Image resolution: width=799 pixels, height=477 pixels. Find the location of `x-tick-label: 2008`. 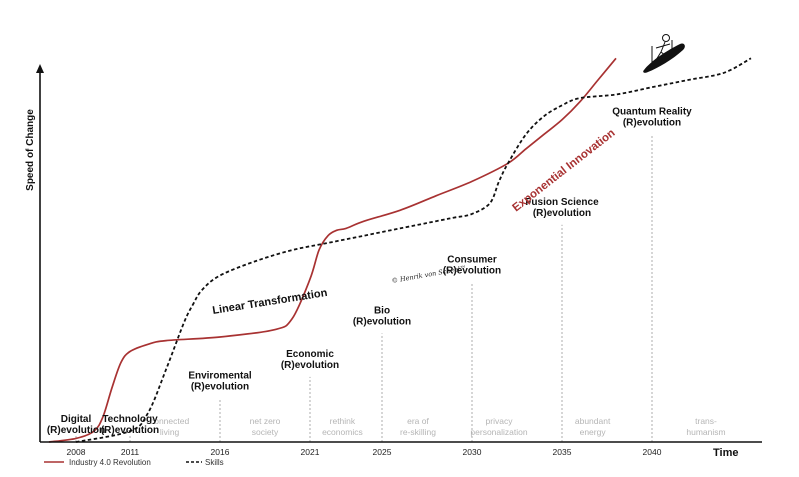

x-tick-label: 2008 is located at coordinates (76, 452).